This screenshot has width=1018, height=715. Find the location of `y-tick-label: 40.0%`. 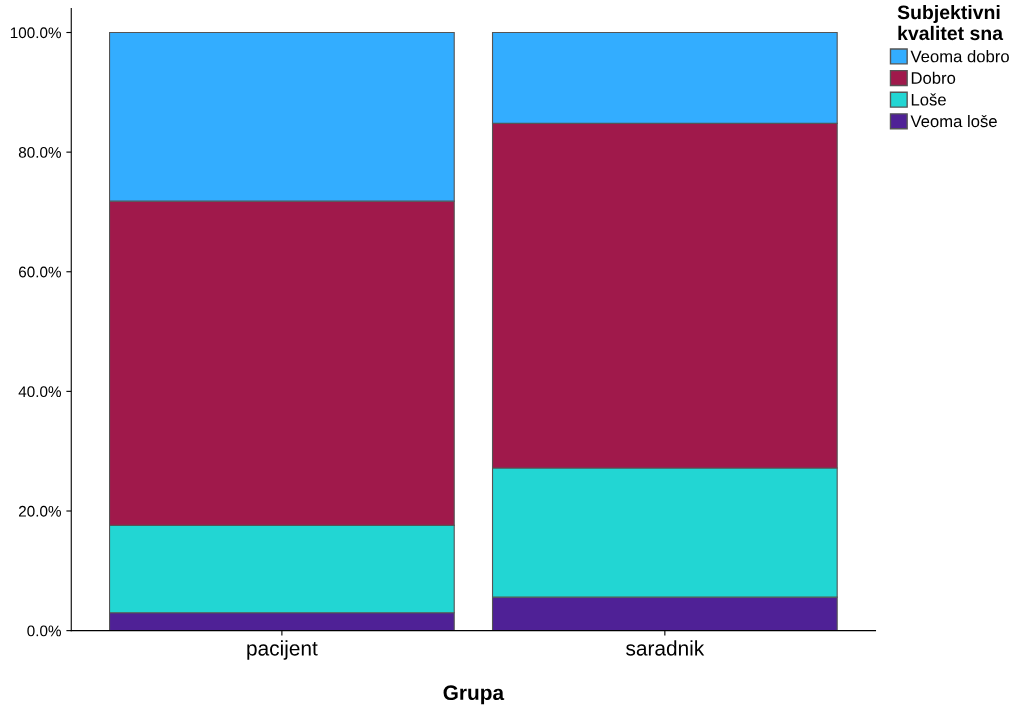

y-tick-label: 40.0% is located at coordinates (39, 392).